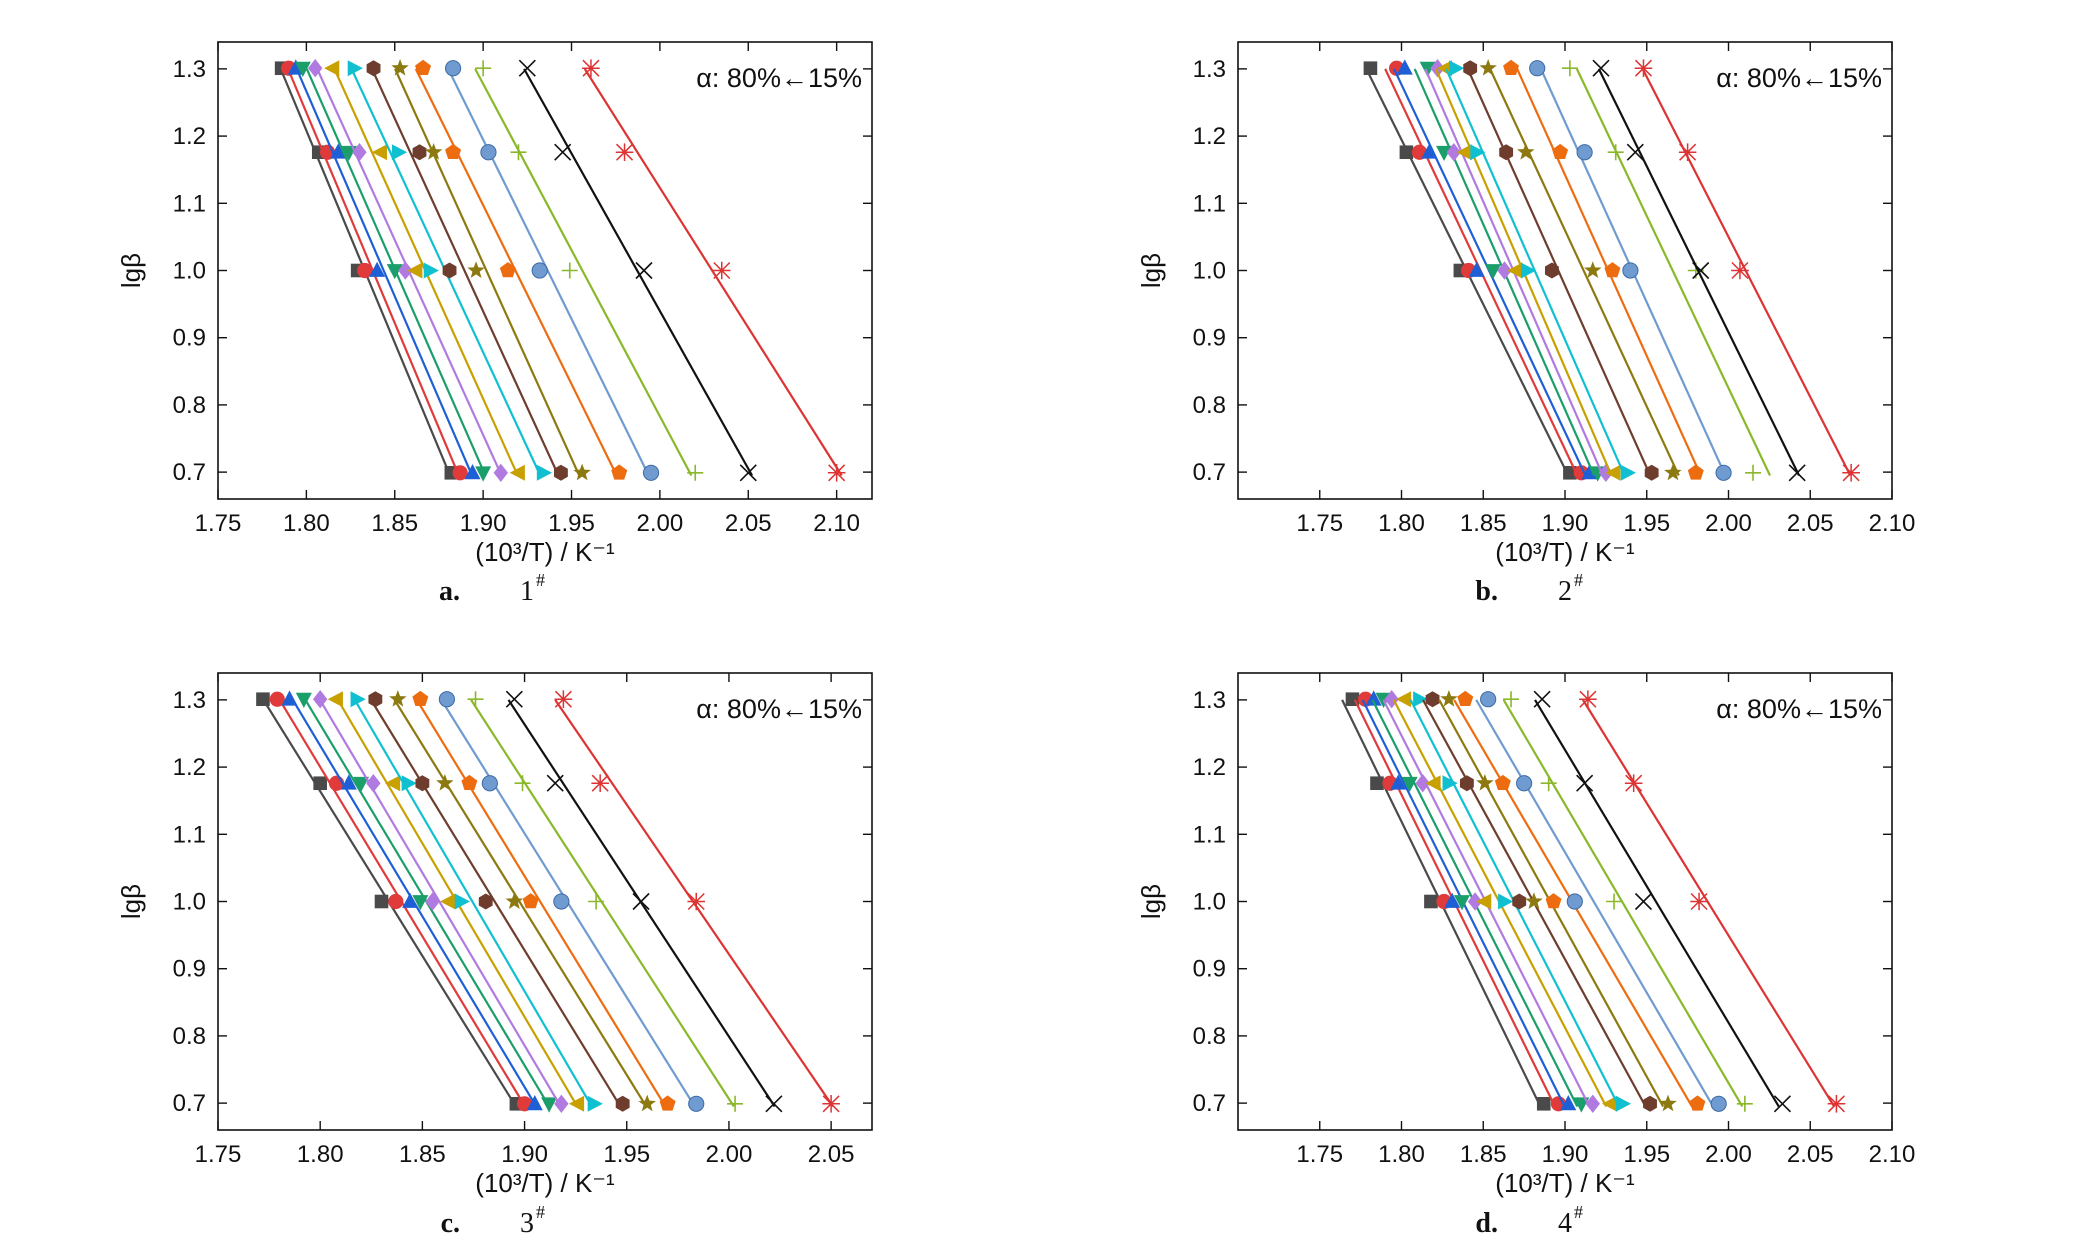 The width and height of the screenshot is (2074, 1260). I want to click on x-tick-label: 1.80, so click(1401, 1154).